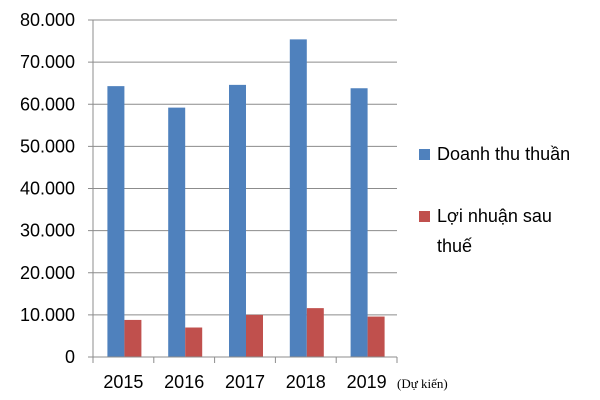  I want to click on y-tick-label: 50.000, so click(47, 146).